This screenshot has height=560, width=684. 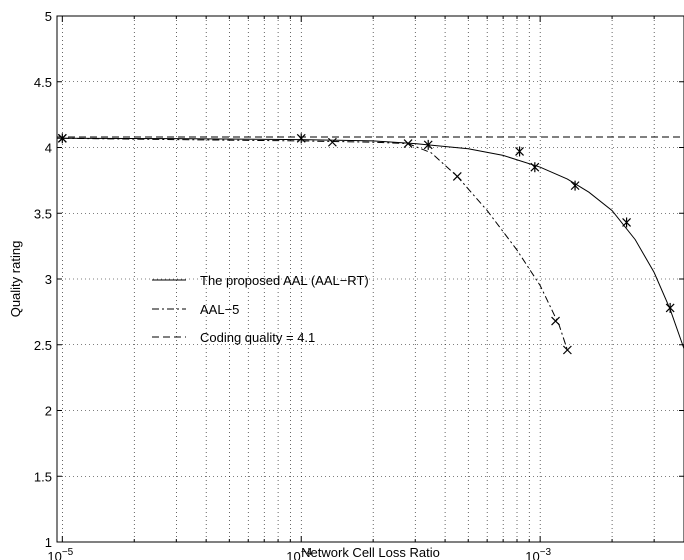 I want to click on y-tick-label: 2, so click(x=48, y=411).